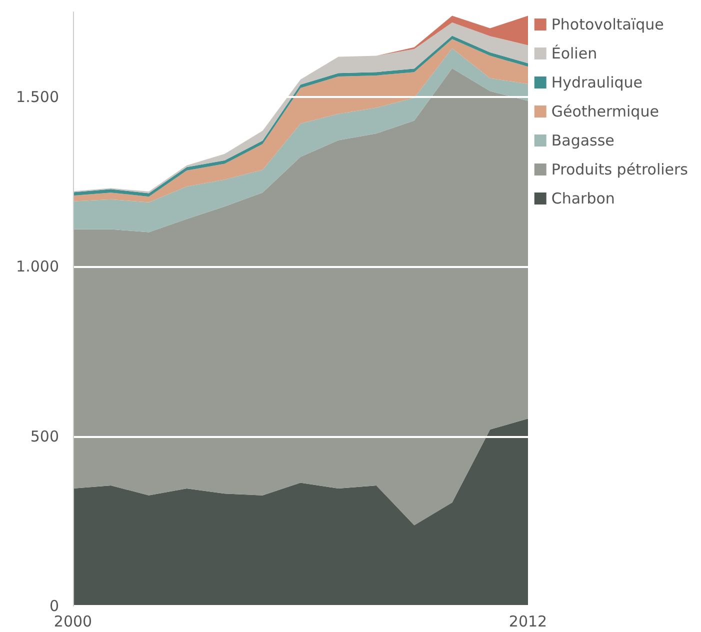 This screenshot has width=701, height=632. Describe the element at coordinates (582, 141) in the screenshot. I see `legend-label: Bagasse` at that location.